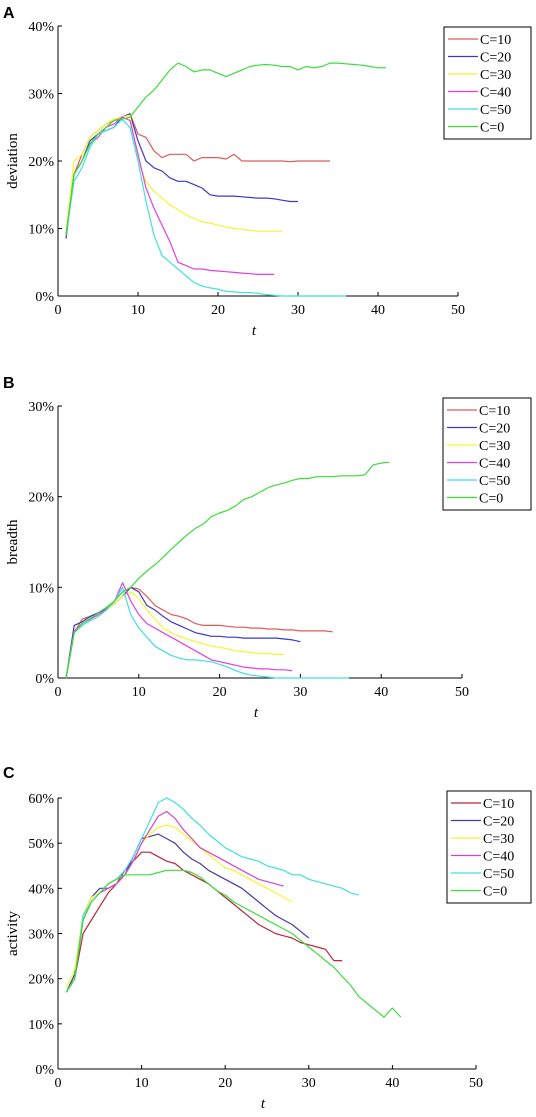 The height and width of the screenshot is (1117, 536). Describe the element at coordinates (381, 692) in the screenshot. I see `panel-b-x-tick-label: 40` at that location.